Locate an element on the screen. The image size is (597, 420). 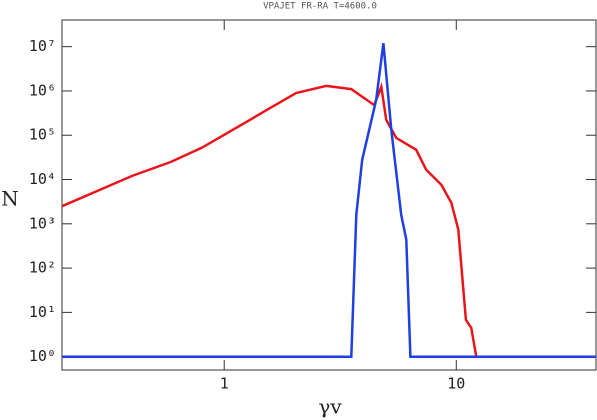
x-tick-label: 10 is located at coordinates (456, 384).